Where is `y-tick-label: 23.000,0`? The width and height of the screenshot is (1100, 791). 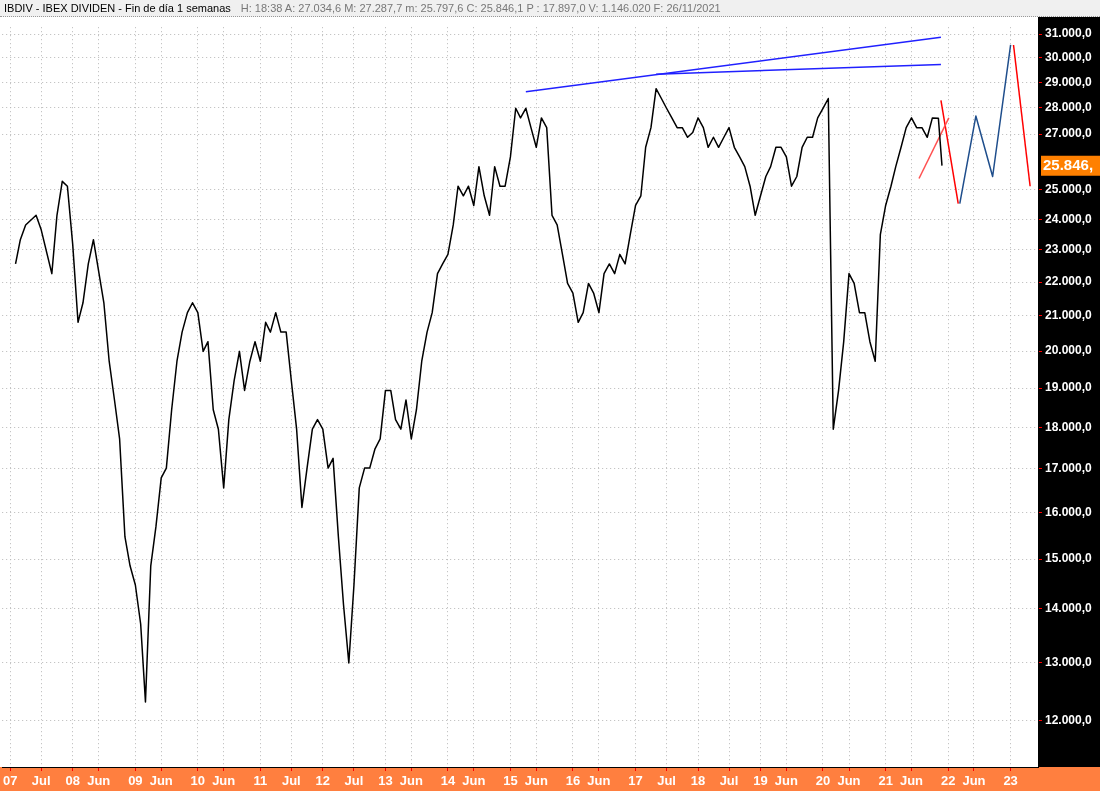
y-tick-label: 23.000,0 is located at coordinates (1069, 249).